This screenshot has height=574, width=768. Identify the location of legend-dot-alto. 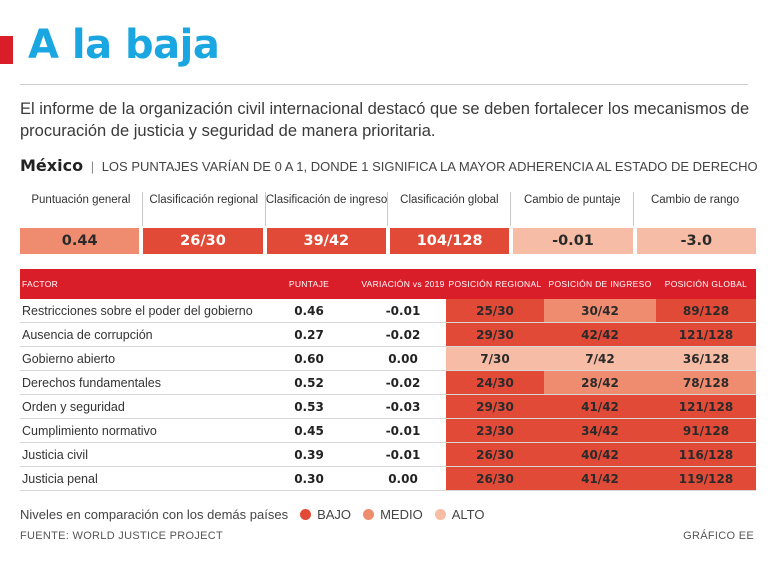
(440, 514).